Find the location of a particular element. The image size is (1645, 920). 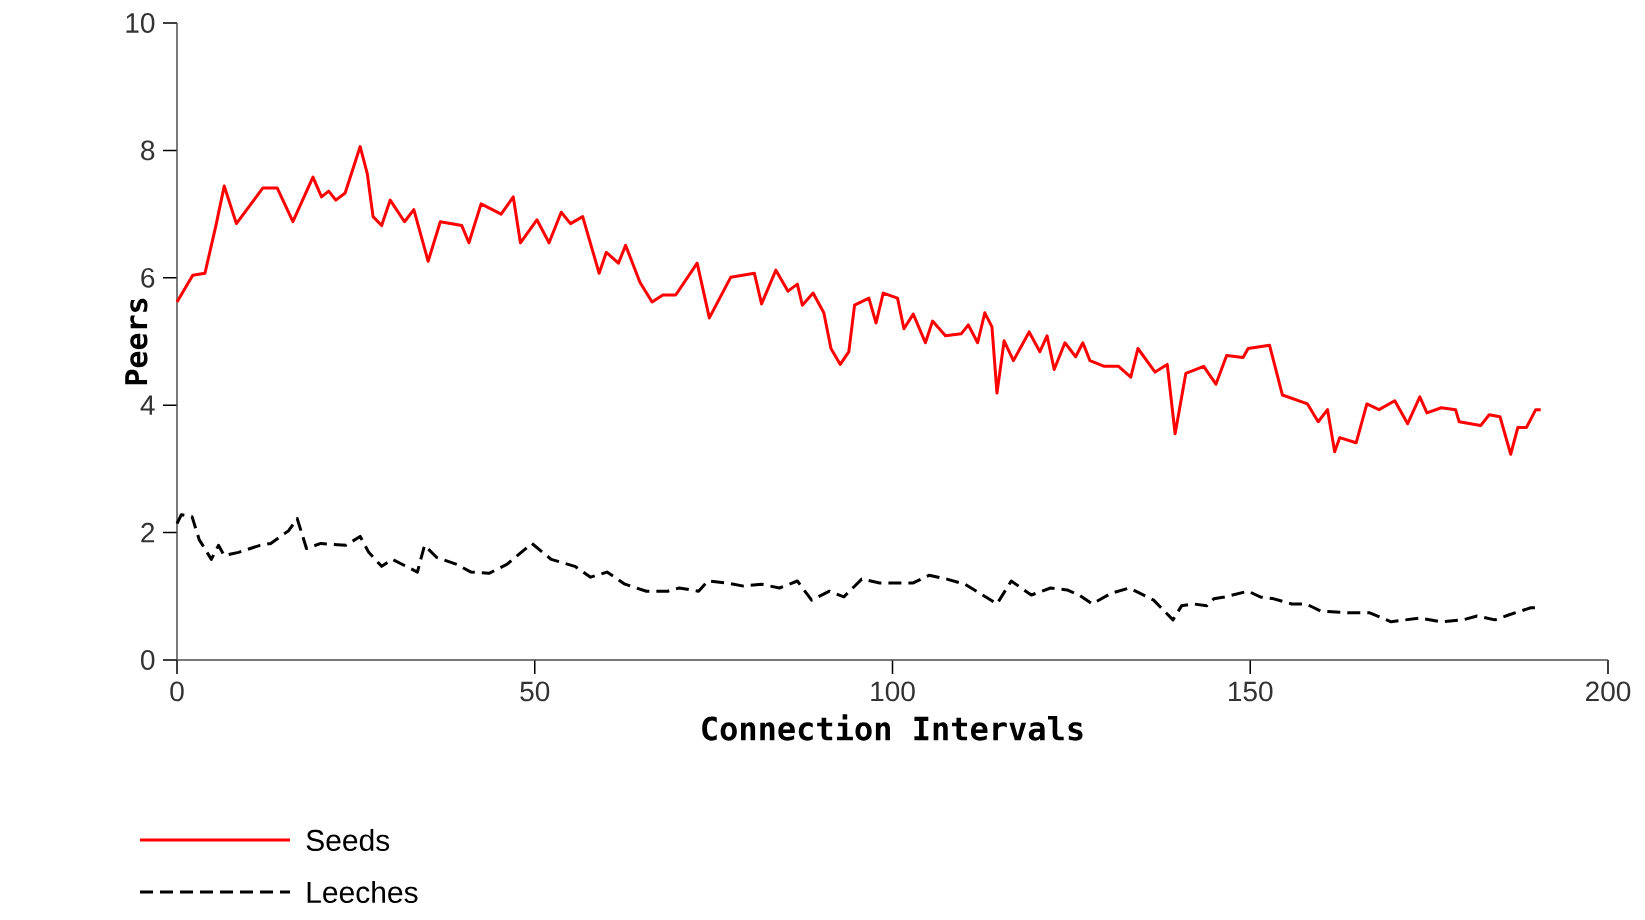

y-tick-label: 0 is located at coordinates (148, 660).